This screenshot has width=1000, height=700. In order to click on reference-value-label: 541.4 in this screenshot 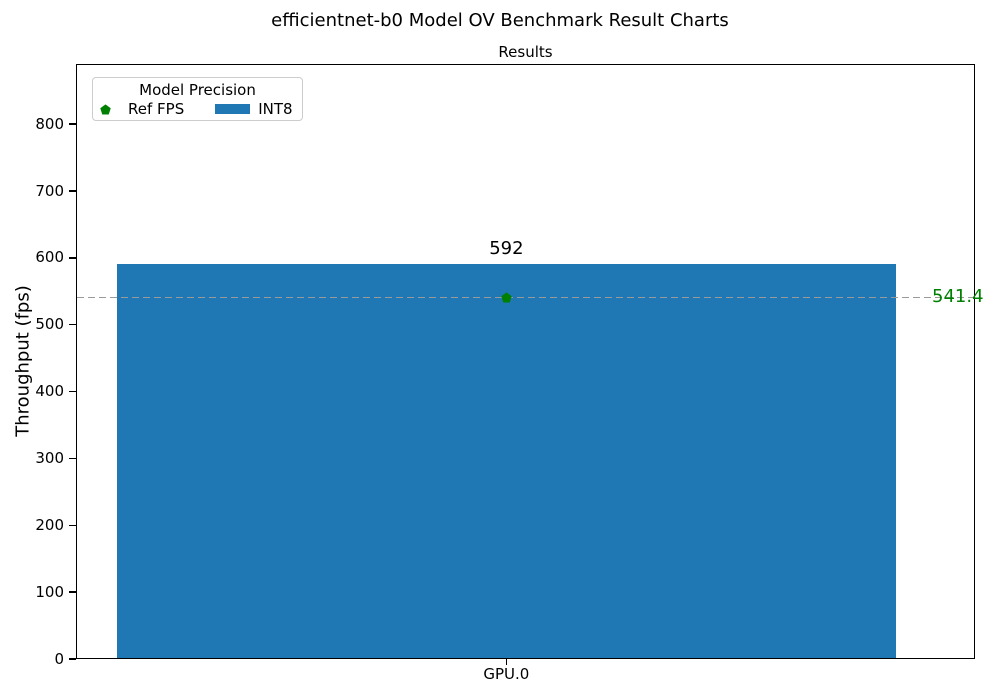, I will do `click(958, 297)`.